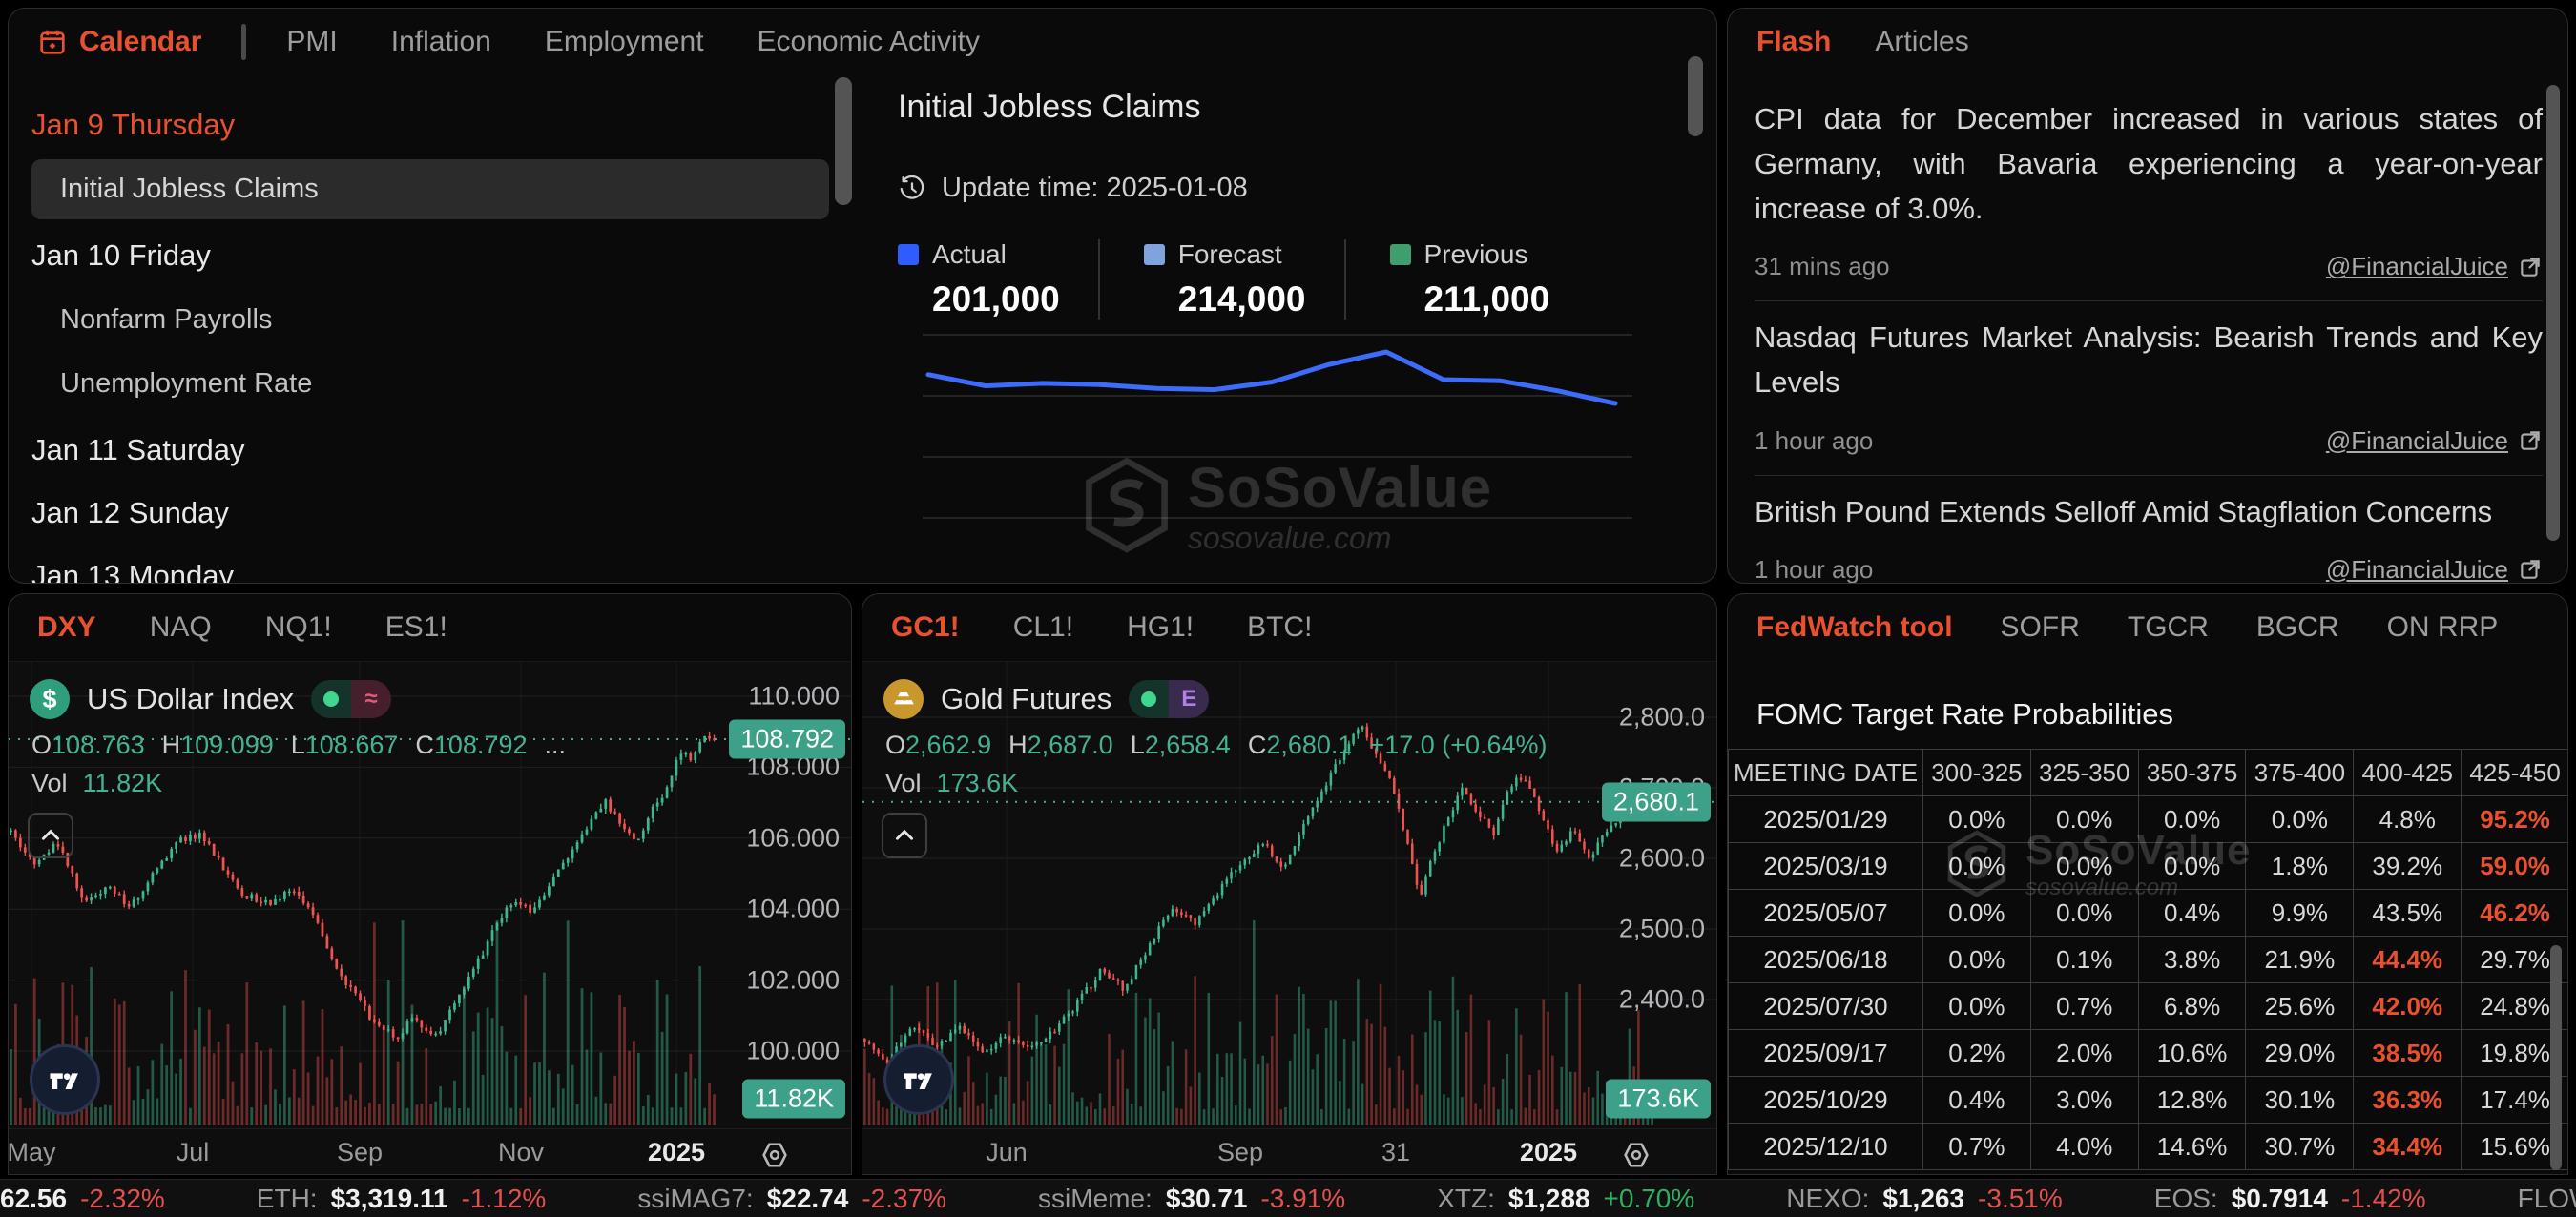  Describe the element at coordinates (415, 627) in the screenshot. I see `tab-es1: ES1!` at that location.